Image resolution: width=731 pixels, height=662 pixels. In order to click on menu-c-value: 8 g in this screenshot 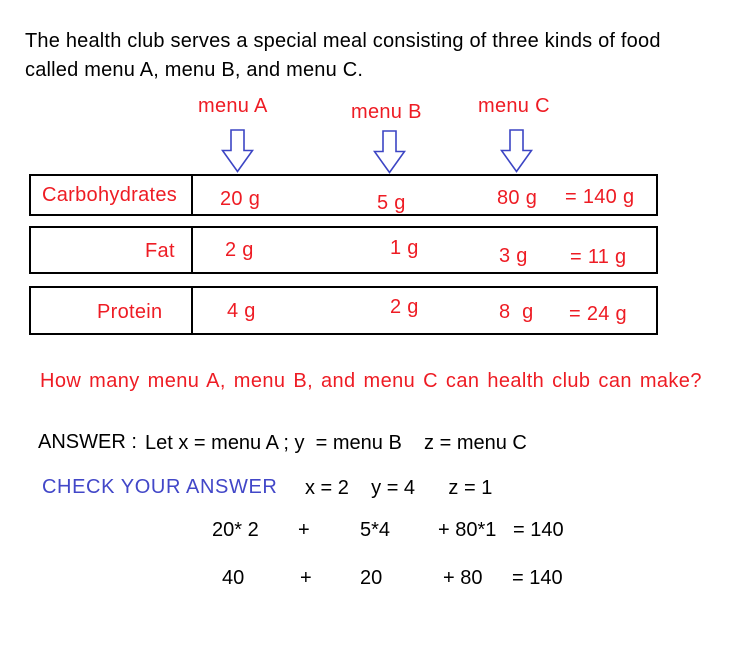, I will do `click(516, 312)`.